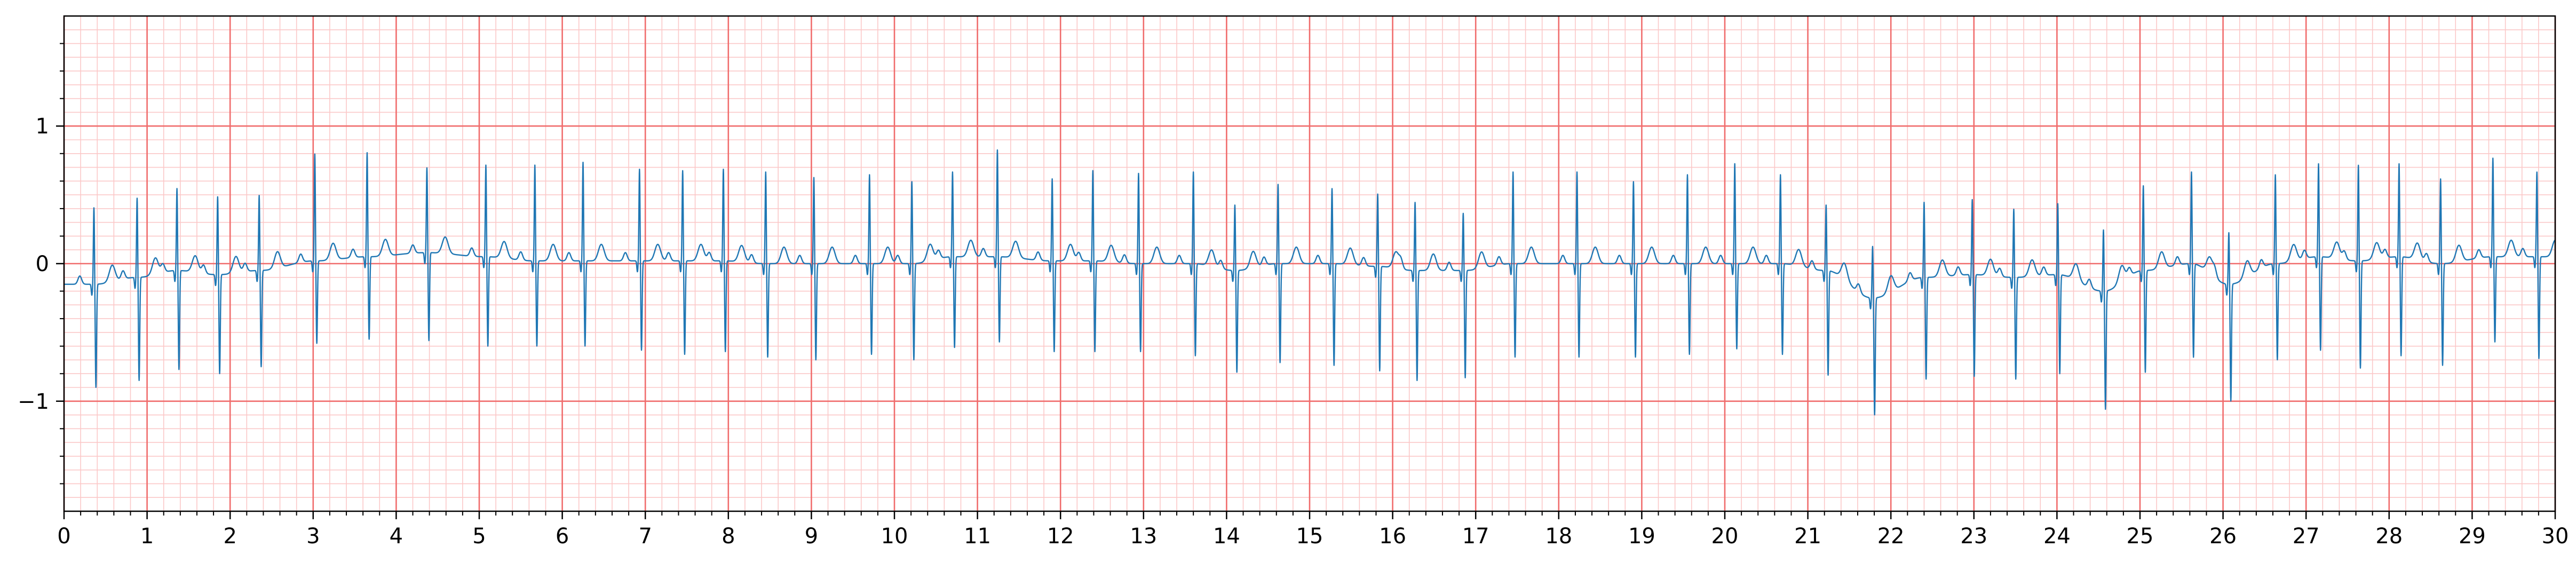 The width and height of the screenshot is (2576, 563). Describe the element at coordinates (479, 536) in the screenshot. I see `x-tick-label: 5` at that location.